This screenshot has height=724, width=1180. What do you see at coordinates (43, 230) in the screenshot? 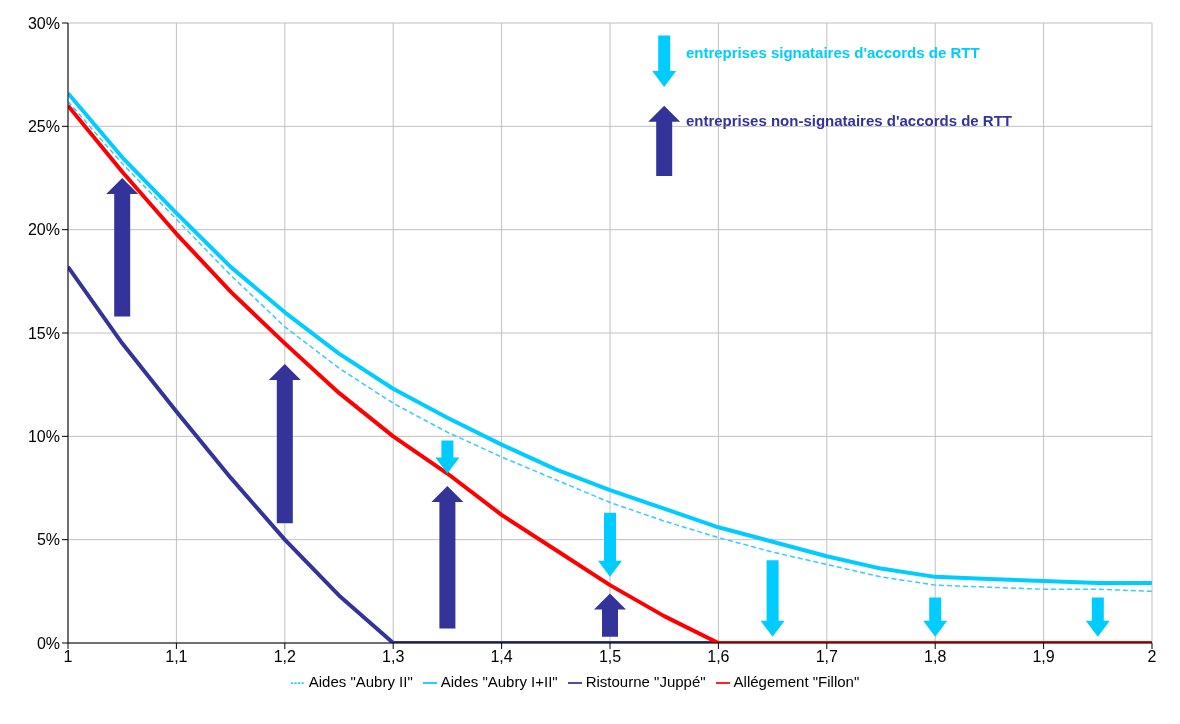
I see `y-tick-label: 20%` at bounding box center [43, 230].